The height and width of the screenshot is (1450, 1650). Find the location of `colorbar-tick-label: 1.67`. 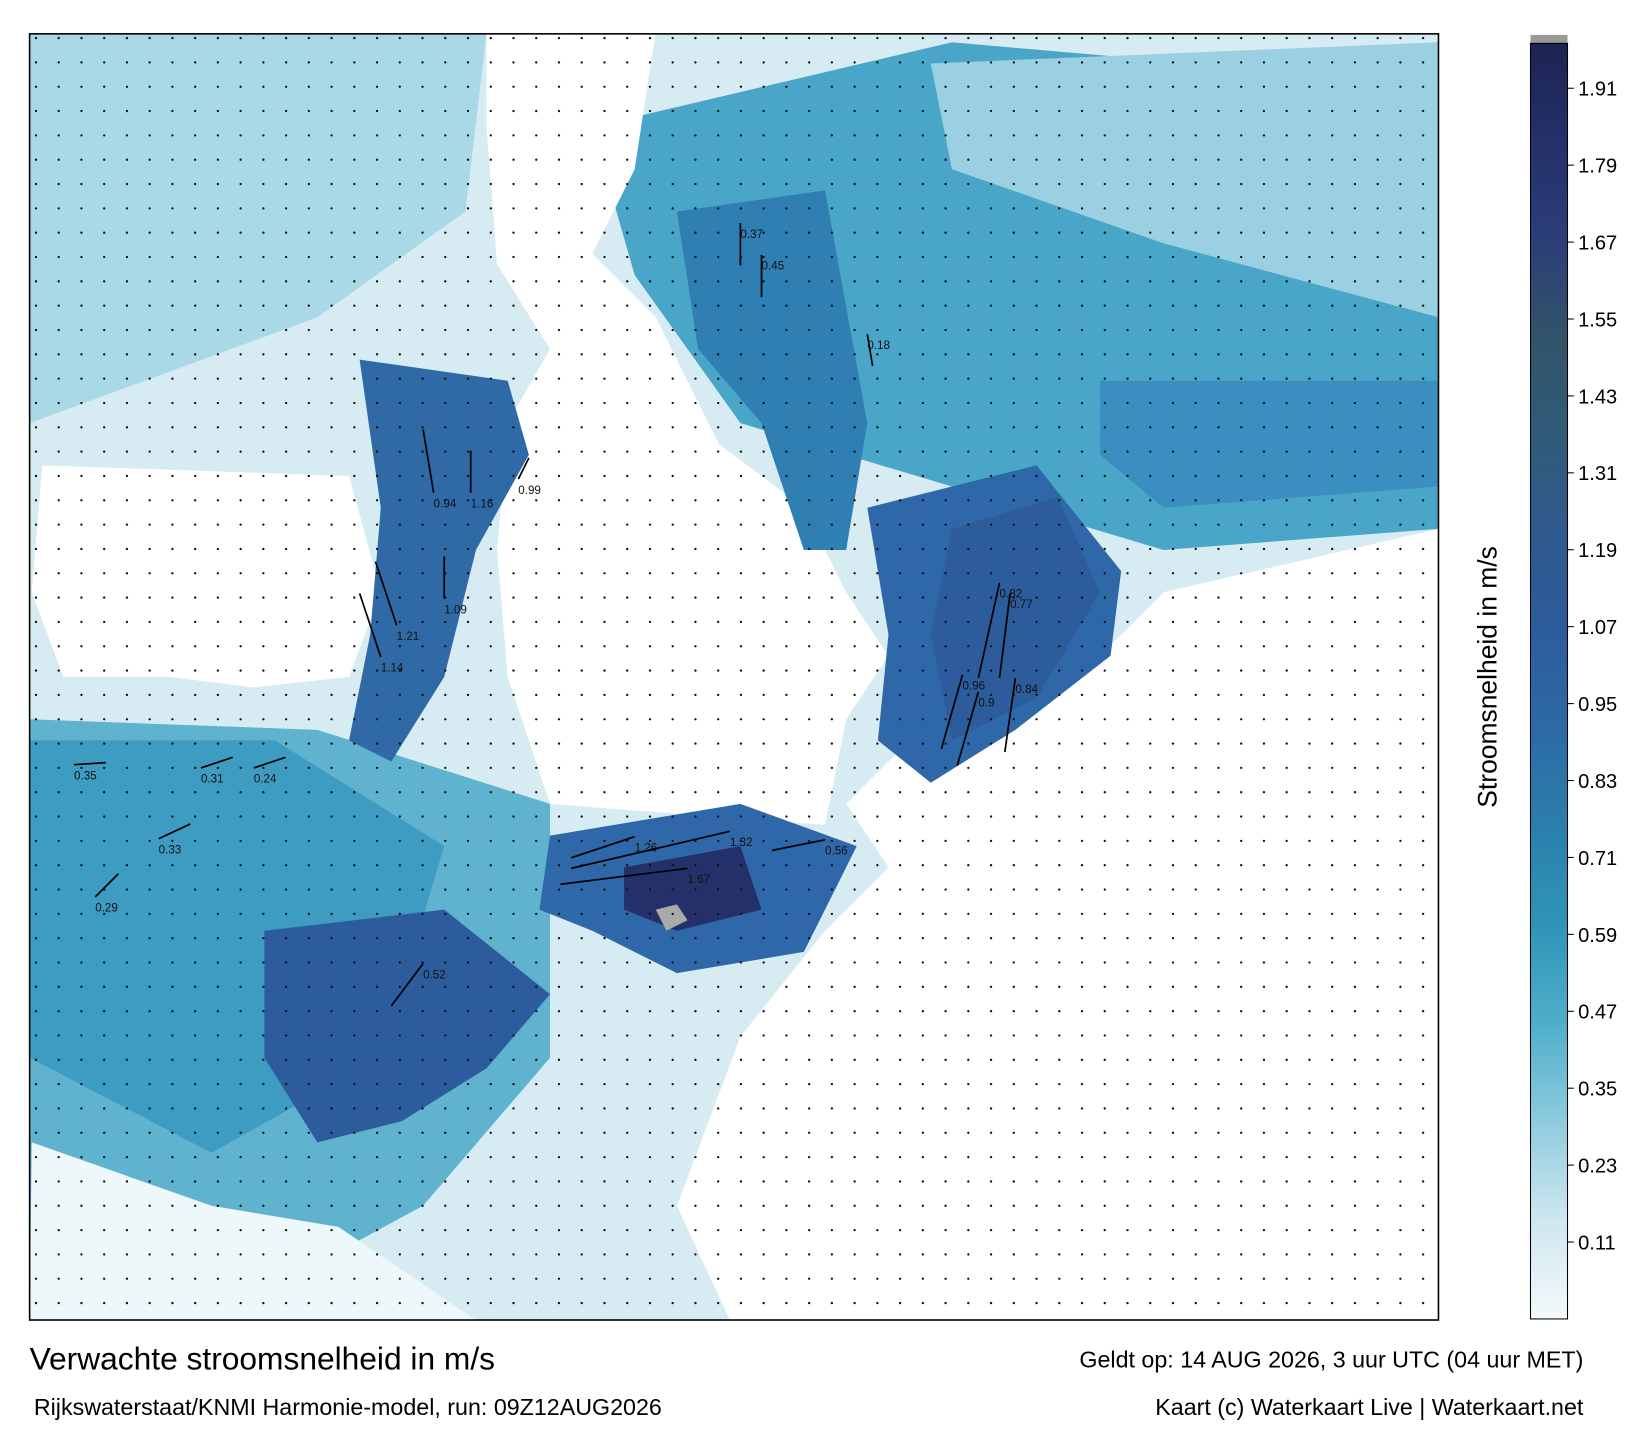

colorbar-tick-label: 1.67 is located at coordinates (1597, 243).